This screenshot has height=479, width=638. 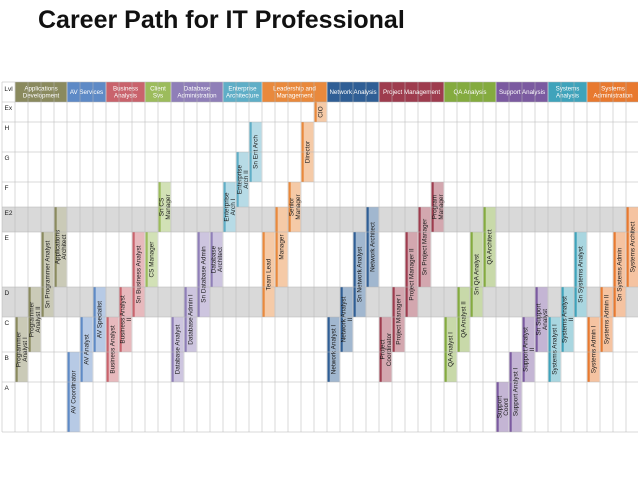 What do you see at coordinates (152, 259) in the screenshot?
I see `role-label: CS Manager` at bounding box center [152, 259].